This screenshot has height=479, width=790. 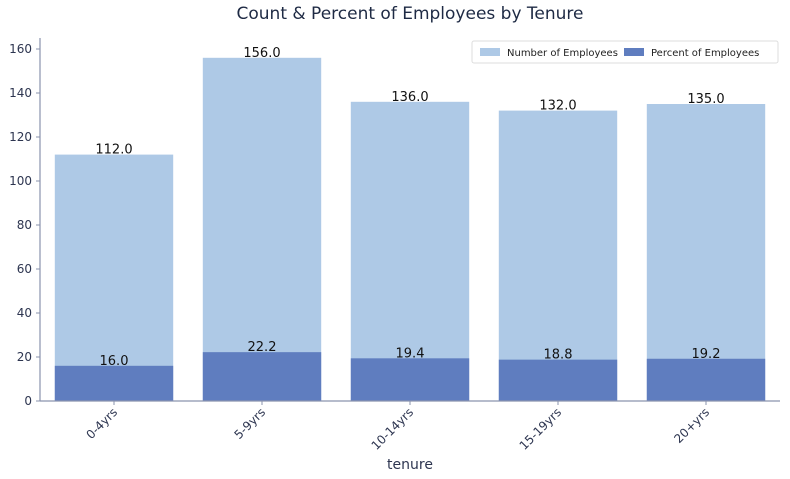 I want to click on bar-percent-10-14yrs, so click(x=410, y=379).